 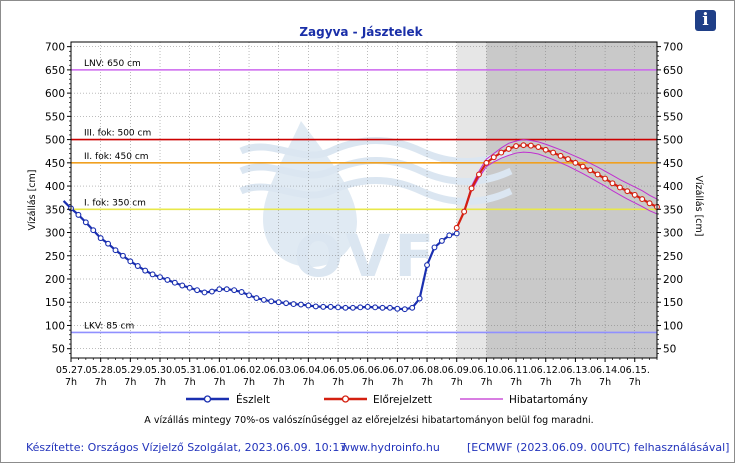 I want to click on footer-website: www.hydroinfo.hu, so click(x=390, y=447).